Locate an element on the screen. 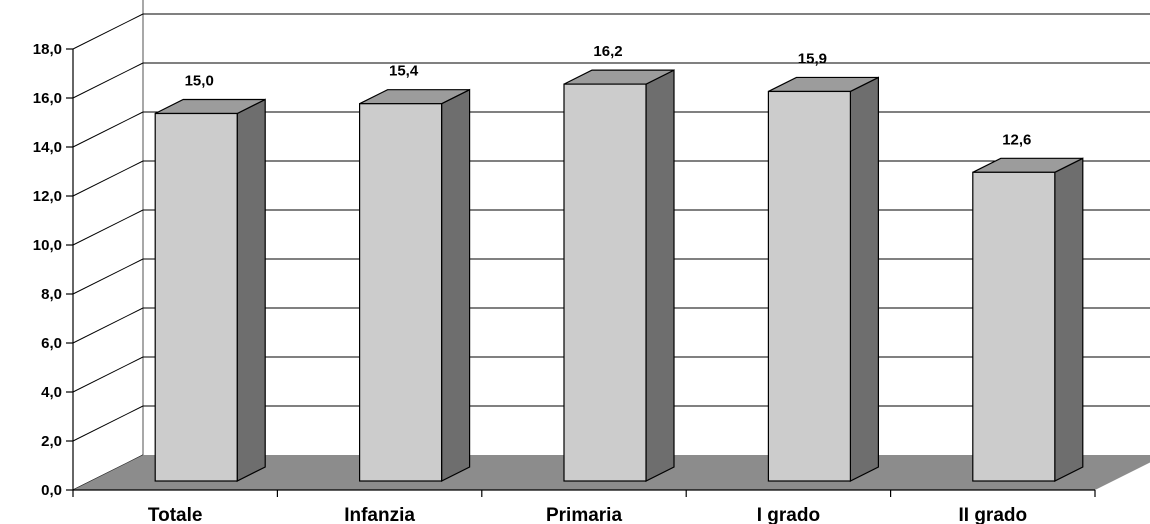 This screenshot has width=1150, height=524. data-label: 15,9 is located at coordinates (812, 58).